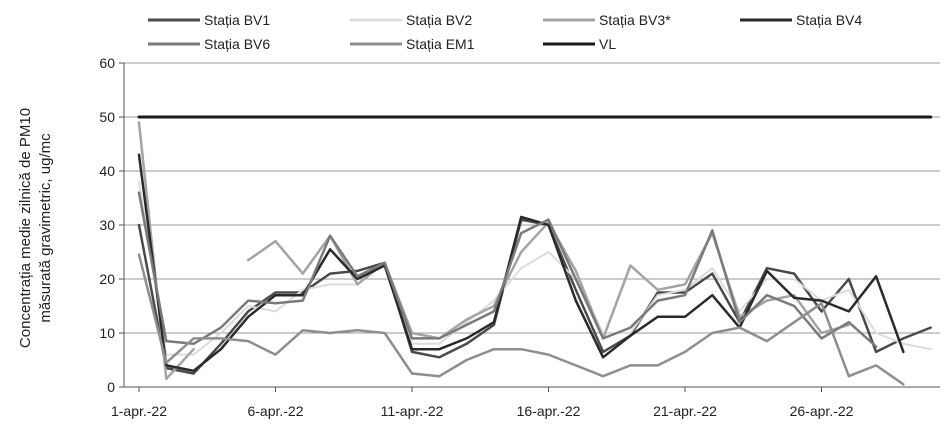  I want to click on x-tick-label: 16-apr.-22, so click(549, 411).